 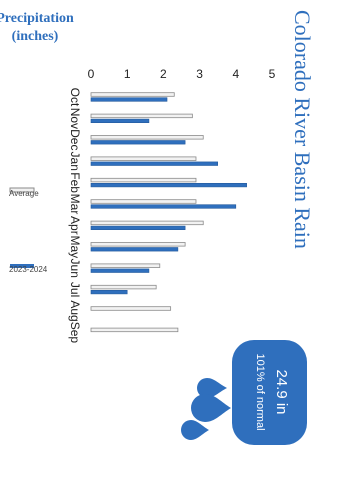 What do you see at coordinates (182, 74) in the screenshot?
I see `y-axis-ticks: 0 1 2 3 4 5` at bounding box center [182, 74].